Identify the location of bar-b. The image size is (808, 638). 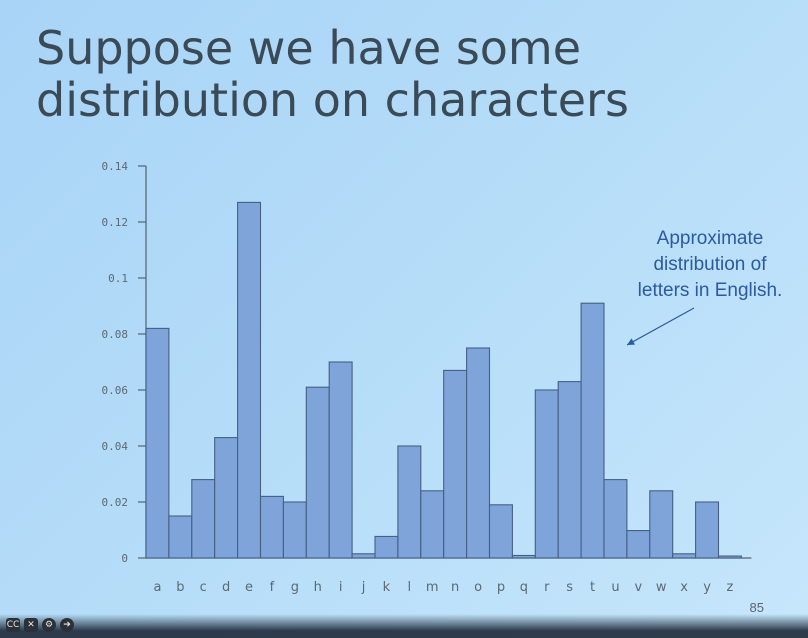
(180, 537).